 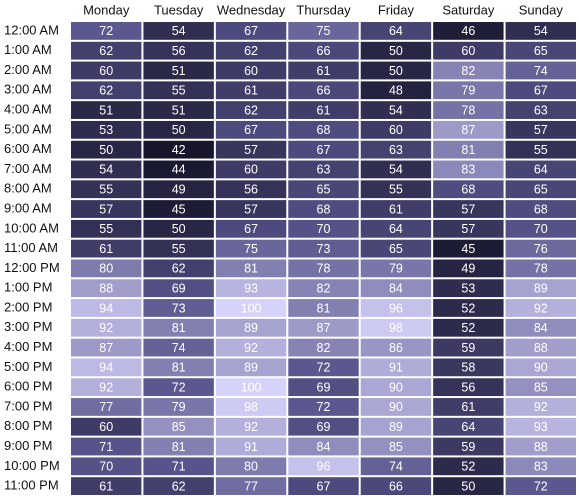 What do you see at coordinates (468, 368) in the screenshot?
I see `cell-value: 58` at bounding box center [468, 368].